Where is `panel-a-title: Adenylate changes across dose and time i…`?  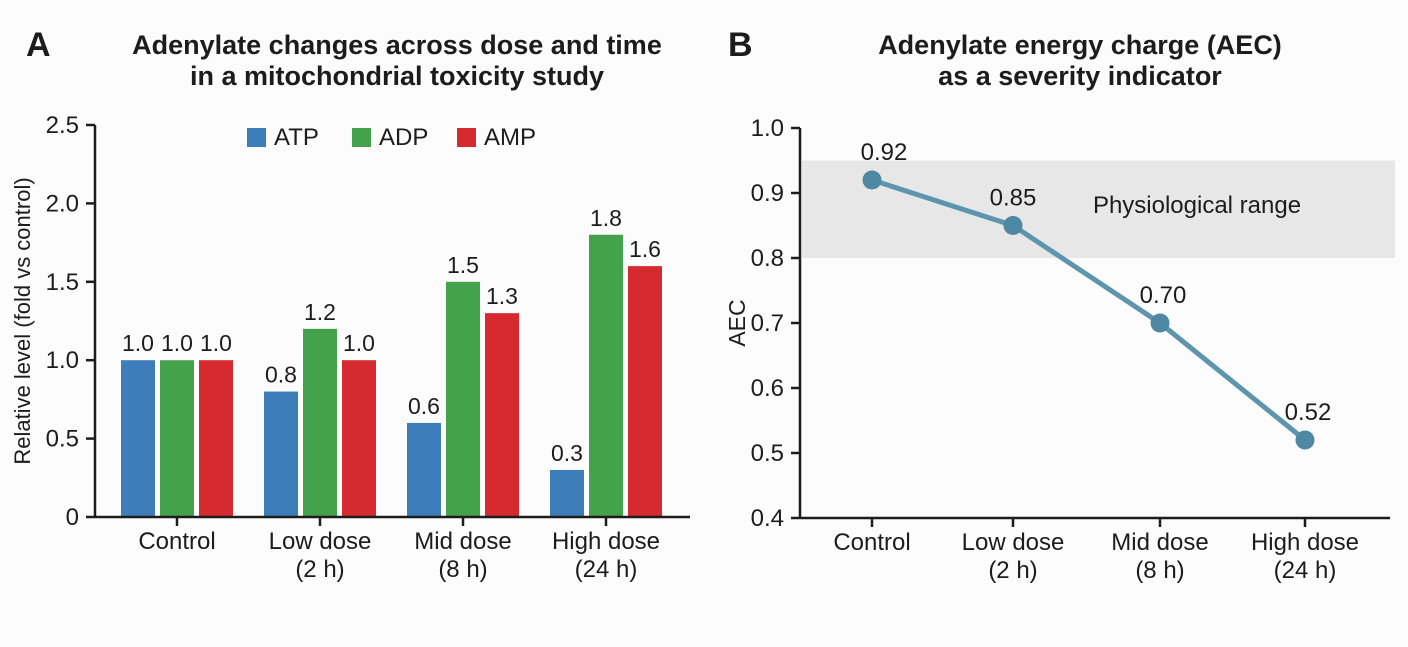 panel-a-title: Adenylate changes across dose and time i… is located at coordinates (397, 61).